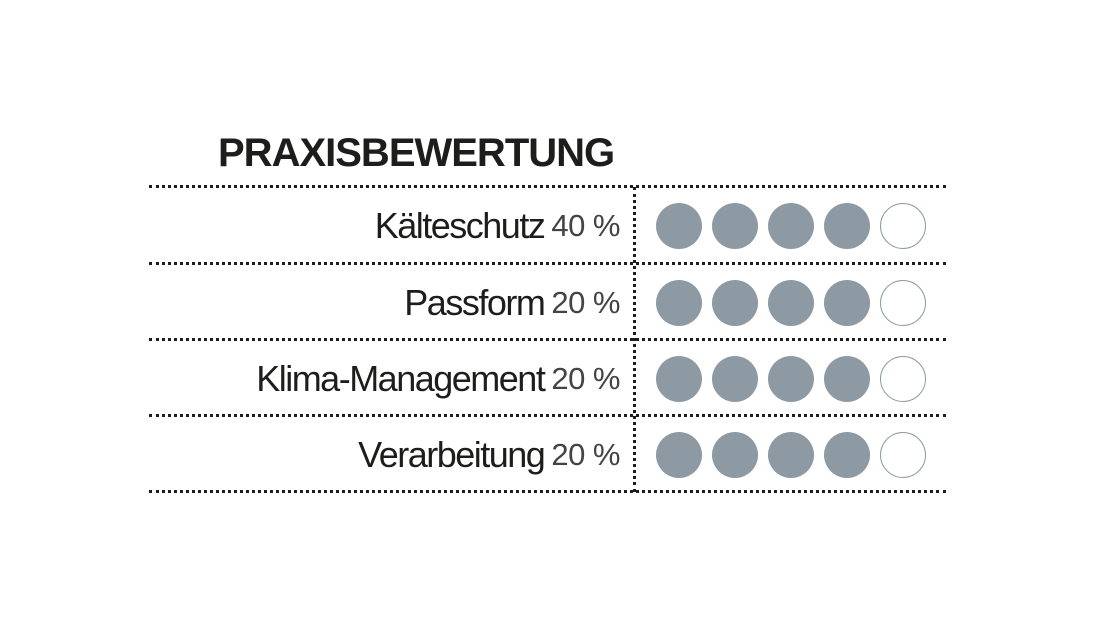  What do you see at coordinates (452, 454) in the screenshot?
I see `criterion-name: Verarbeitung` at bounding box center [452, 454].